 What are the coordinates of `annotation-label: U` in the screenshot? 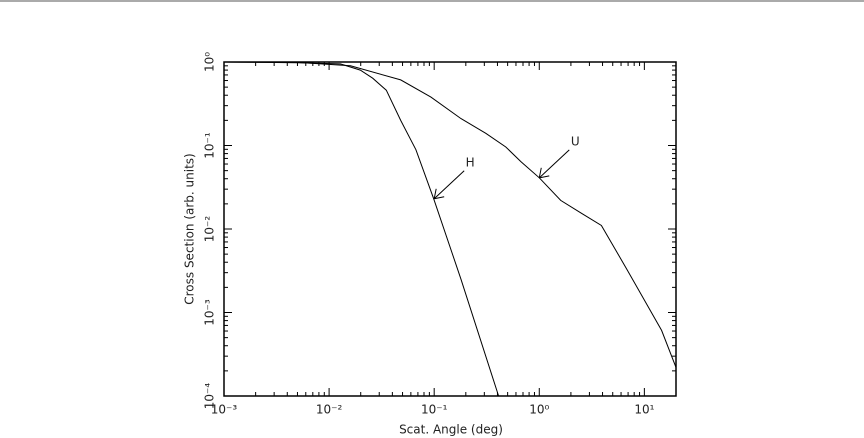 It's located at (575, 141).